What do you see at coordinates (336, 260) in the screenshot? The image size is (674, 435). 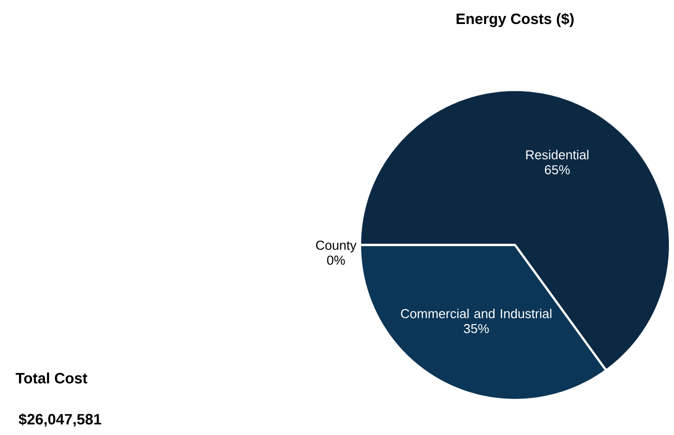 I see `text: 0%` at bounding box center [336, 260].